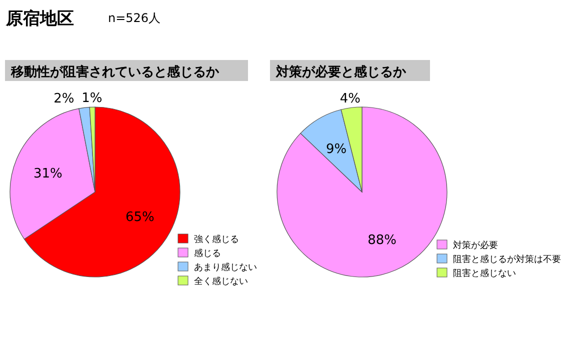 The image size is (568, 350). Describe the element at coordinates (484, 273) in the screenshot. I see `legend-label: 阻害と感じない` at that location.